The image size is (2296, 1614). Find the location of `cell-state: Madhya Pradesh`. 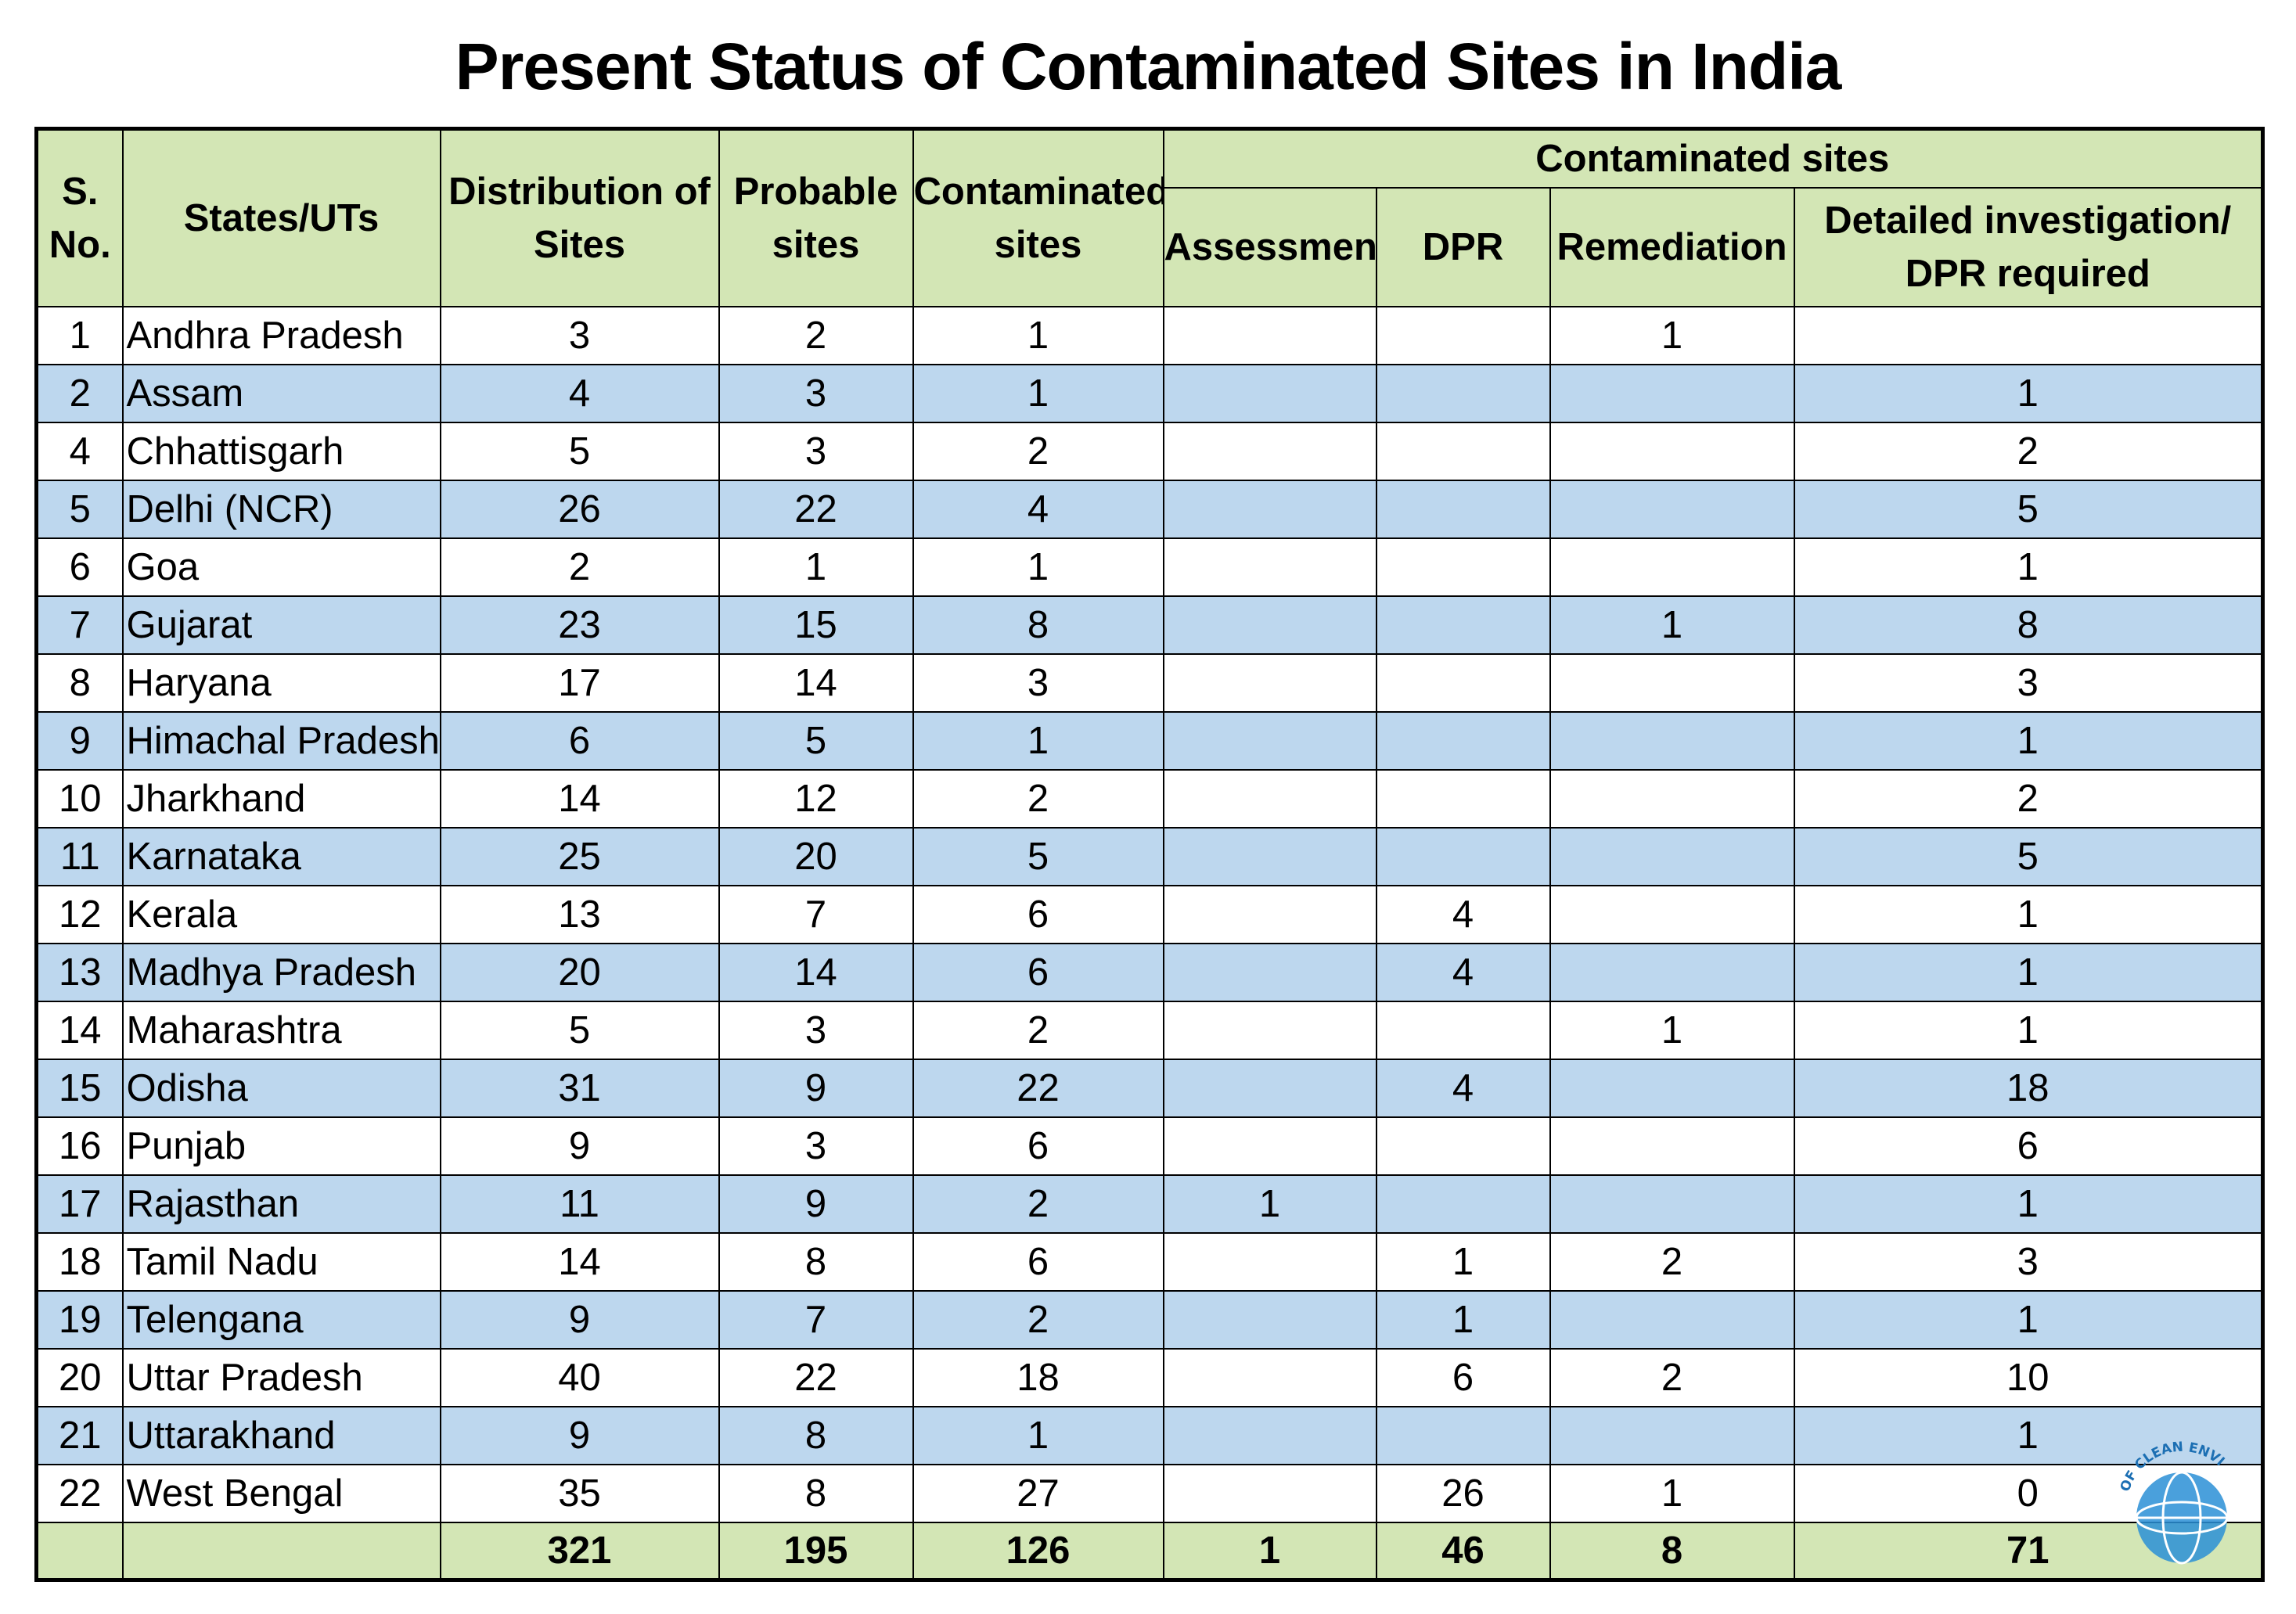

cell-state: Madhya Pradesh is located at coordinates (281, 972).